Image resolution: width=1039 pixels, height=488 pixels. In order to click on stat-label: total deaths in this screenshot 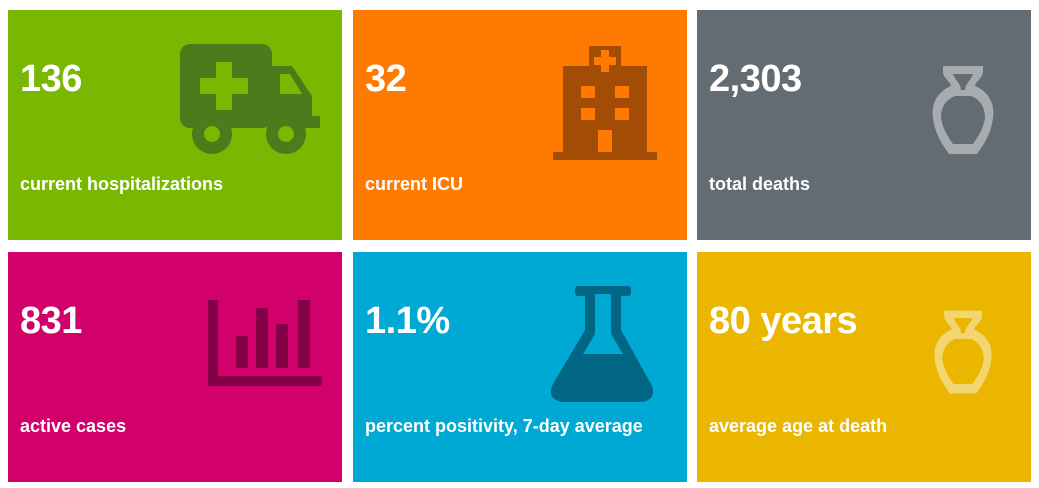, I will do `click(760, 184)`.